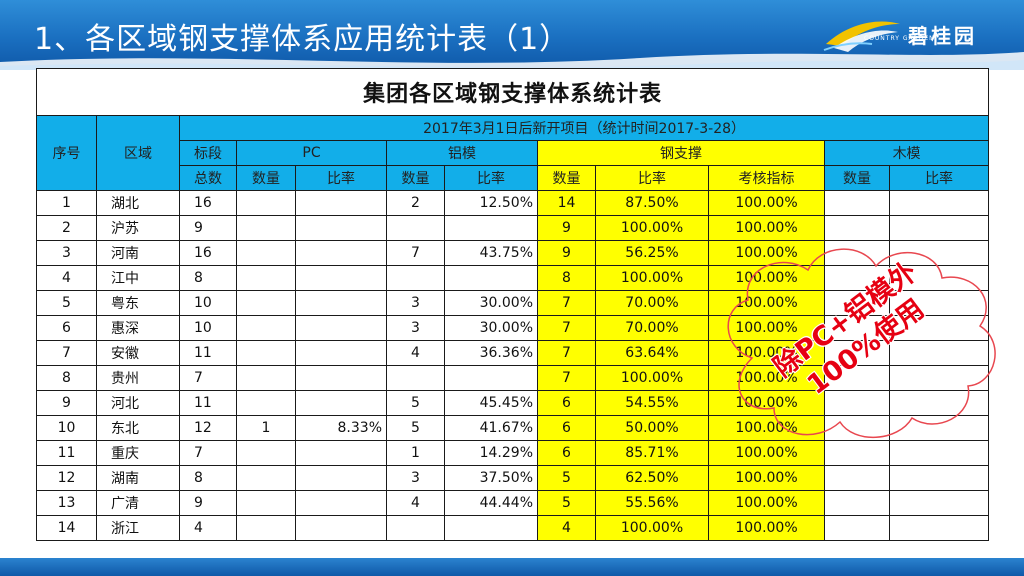 This screenshot has width=1024, height=576. What do you see at coordinates (491, 428) in the screenshot?
I see `cell-alu-ratio: 41.67%` at bounding box center [491, 428].